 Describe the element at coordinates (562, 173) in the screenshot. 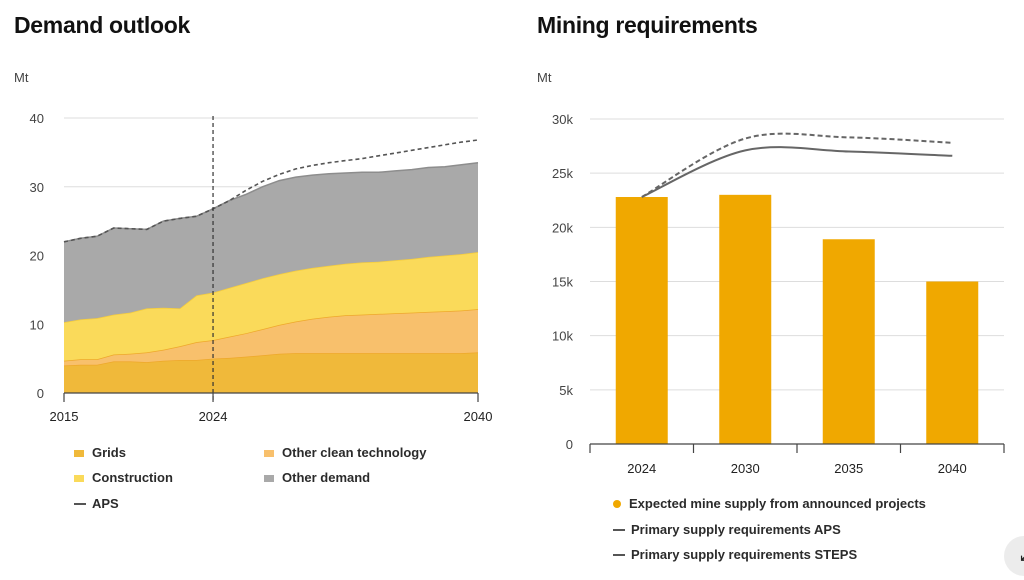

I see `y-tick-label: 25k` at that location.